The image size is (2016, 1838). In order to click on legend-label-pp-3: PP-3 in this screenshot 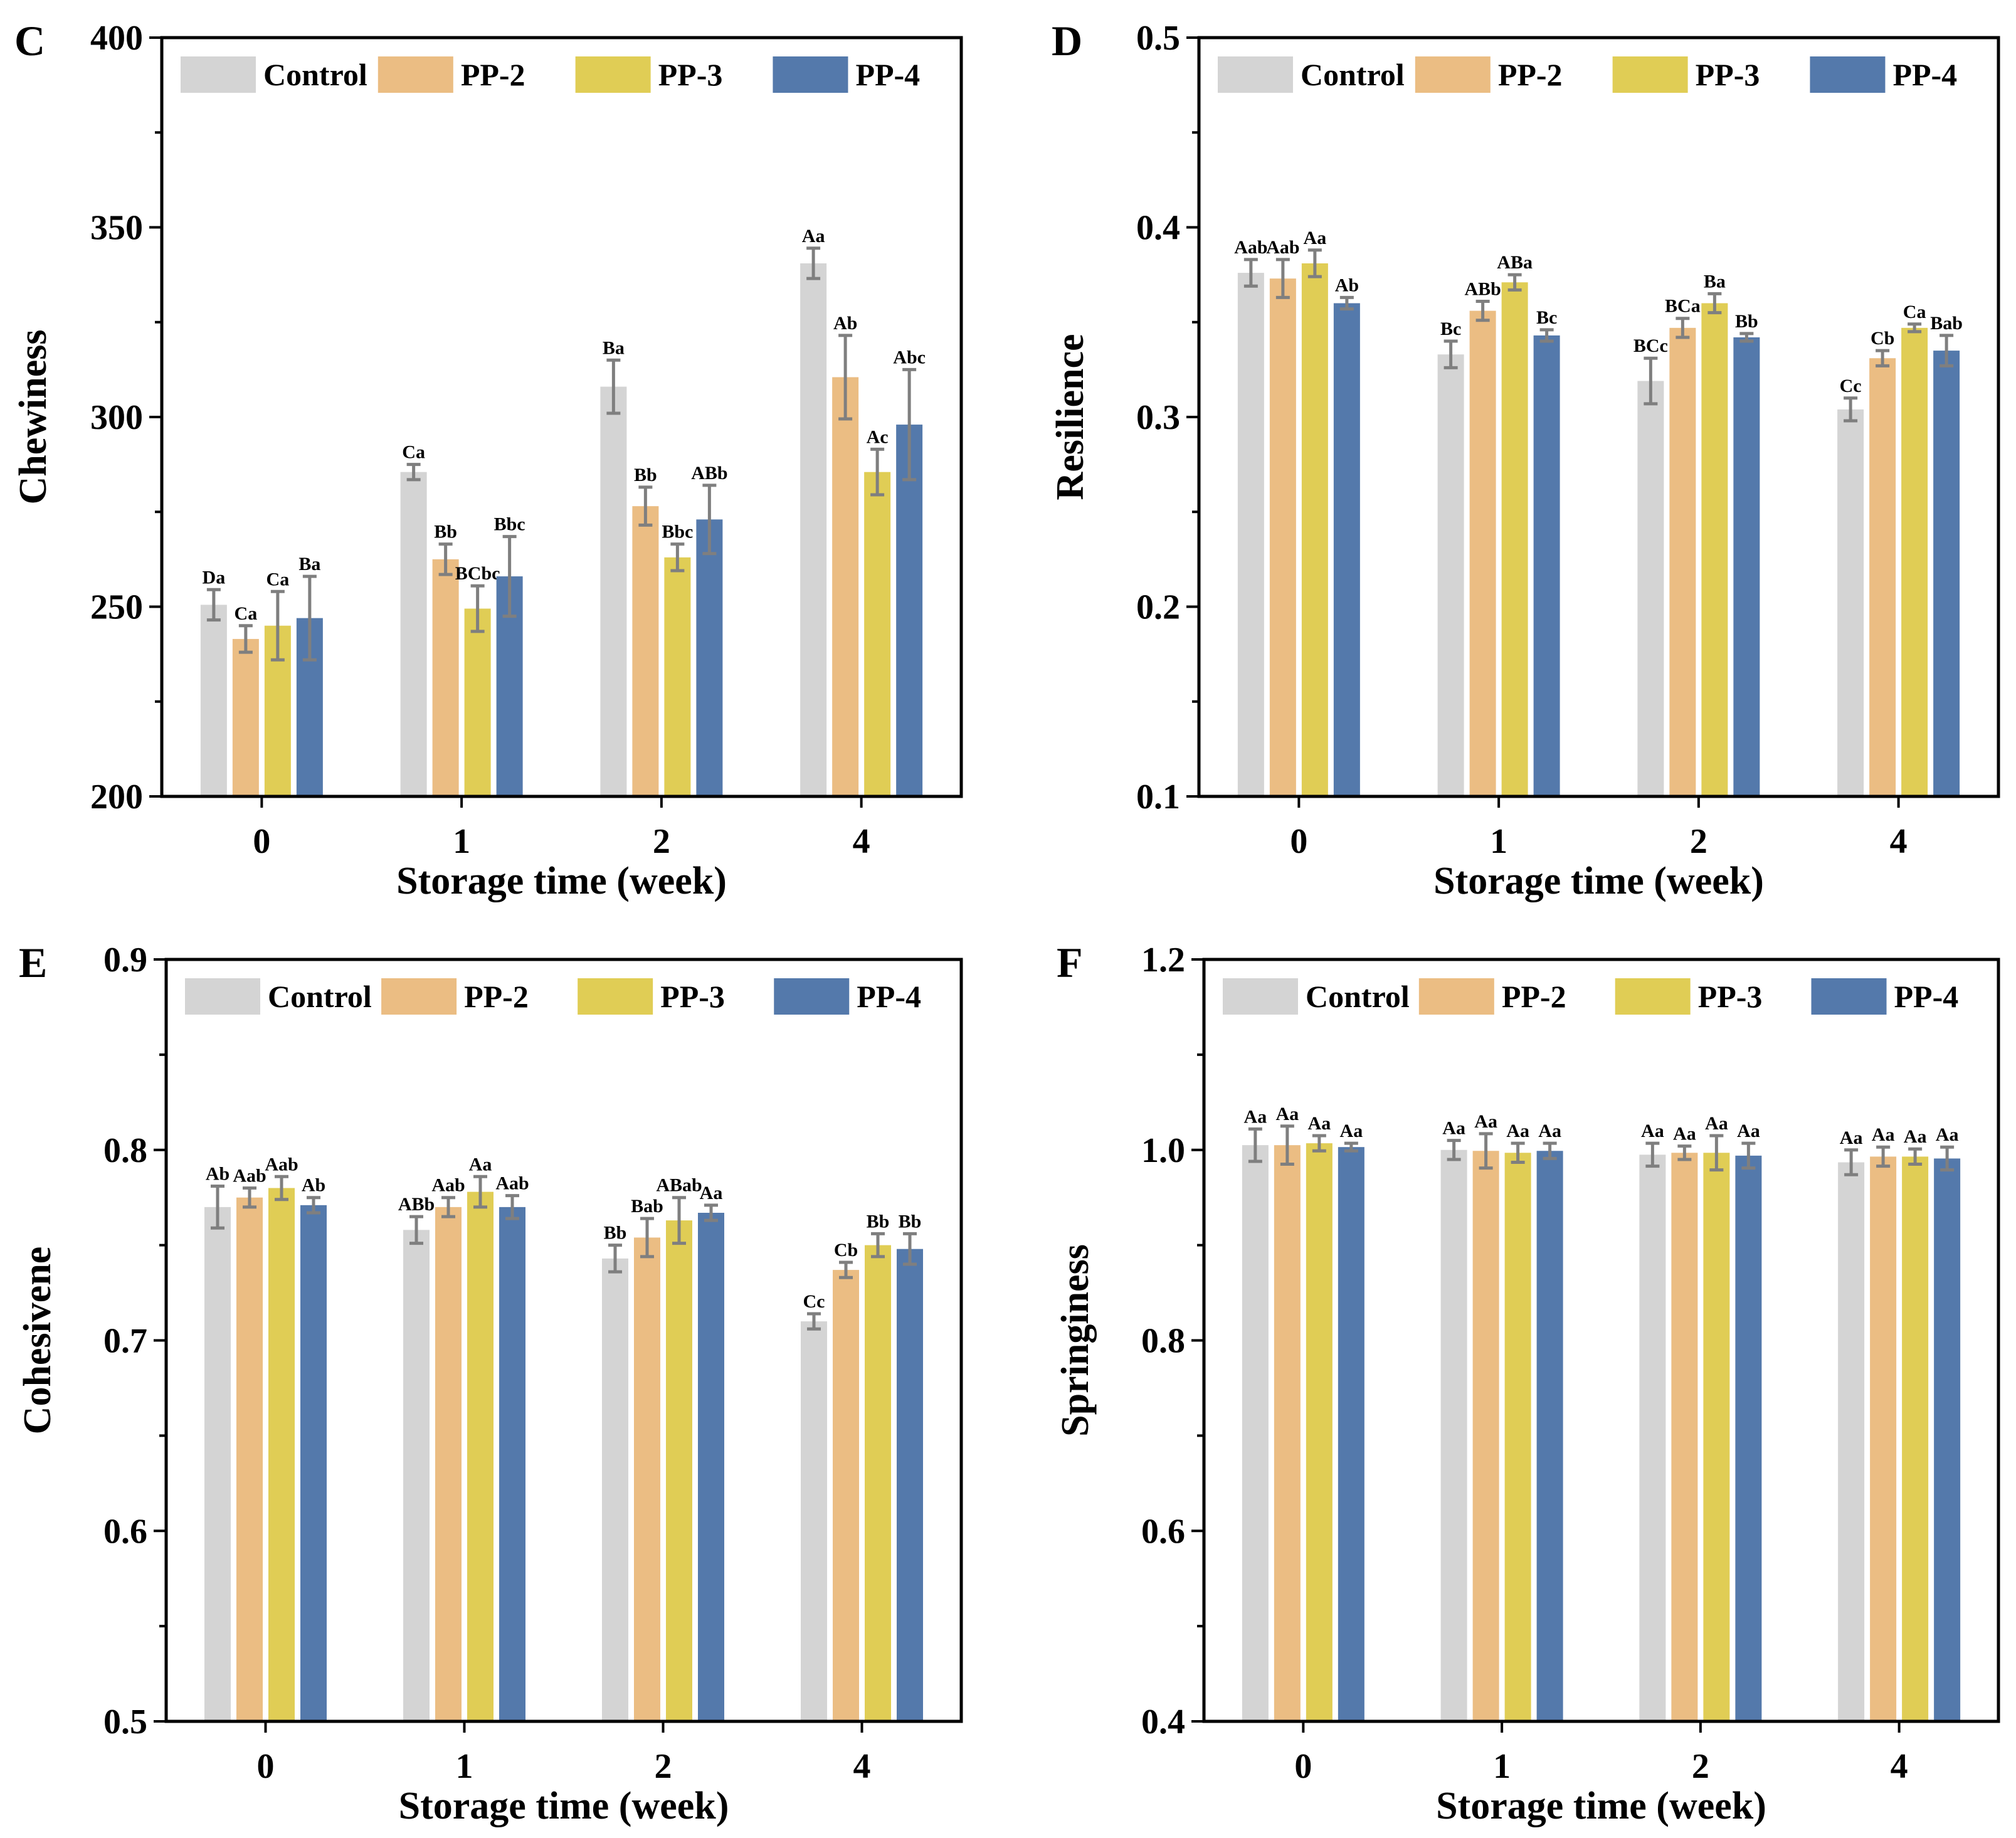, I will do `click(692, 996)`.